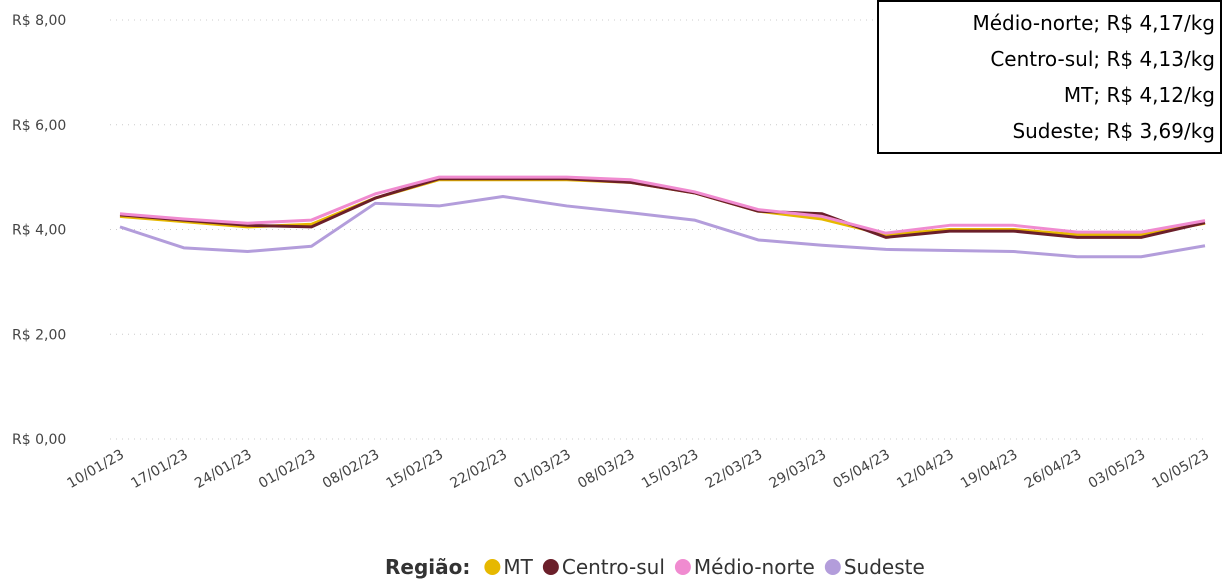 This screenshot has width=1222, height=587. I want to click on annotation: MT; R$ 4,12/kg, so click(1139, 95).